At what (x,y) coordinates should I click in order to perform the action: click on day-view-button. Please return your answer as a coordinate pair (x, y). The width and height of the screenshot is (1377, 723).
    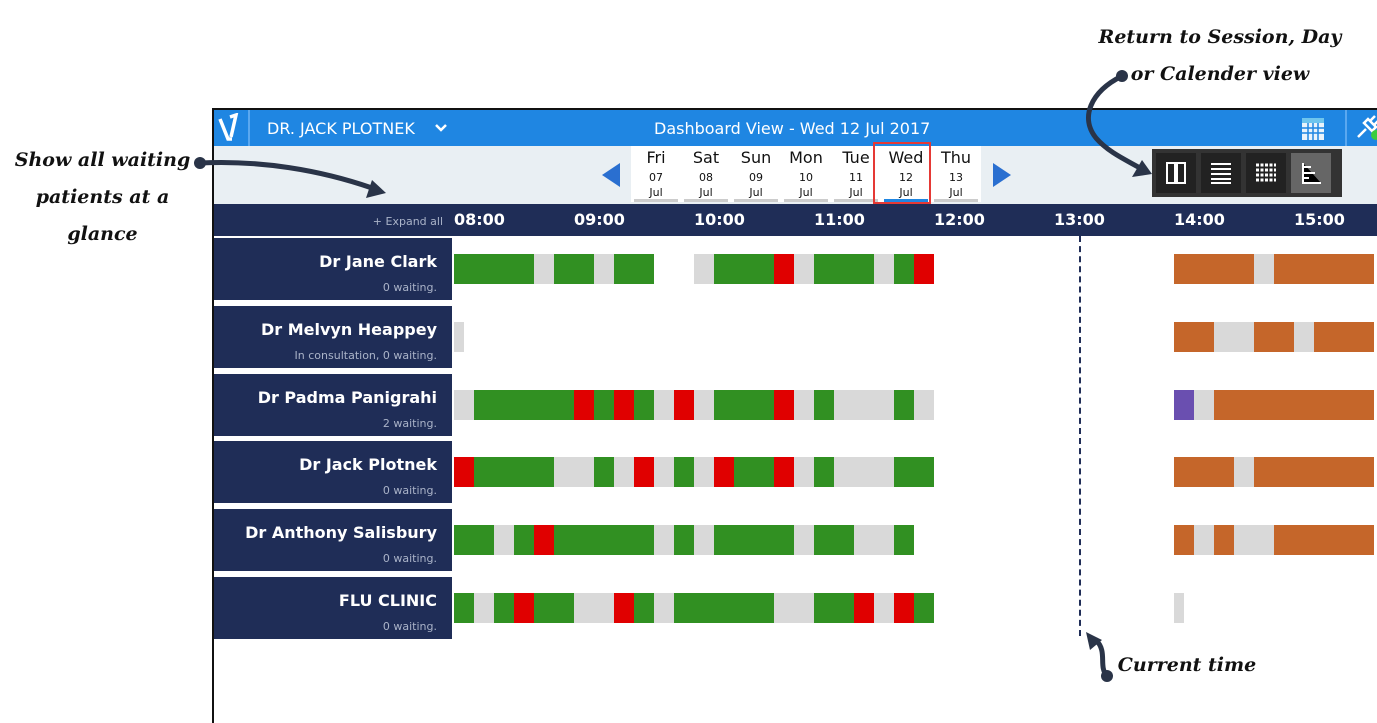
    Looking at the image, I should click on (1221, 173).